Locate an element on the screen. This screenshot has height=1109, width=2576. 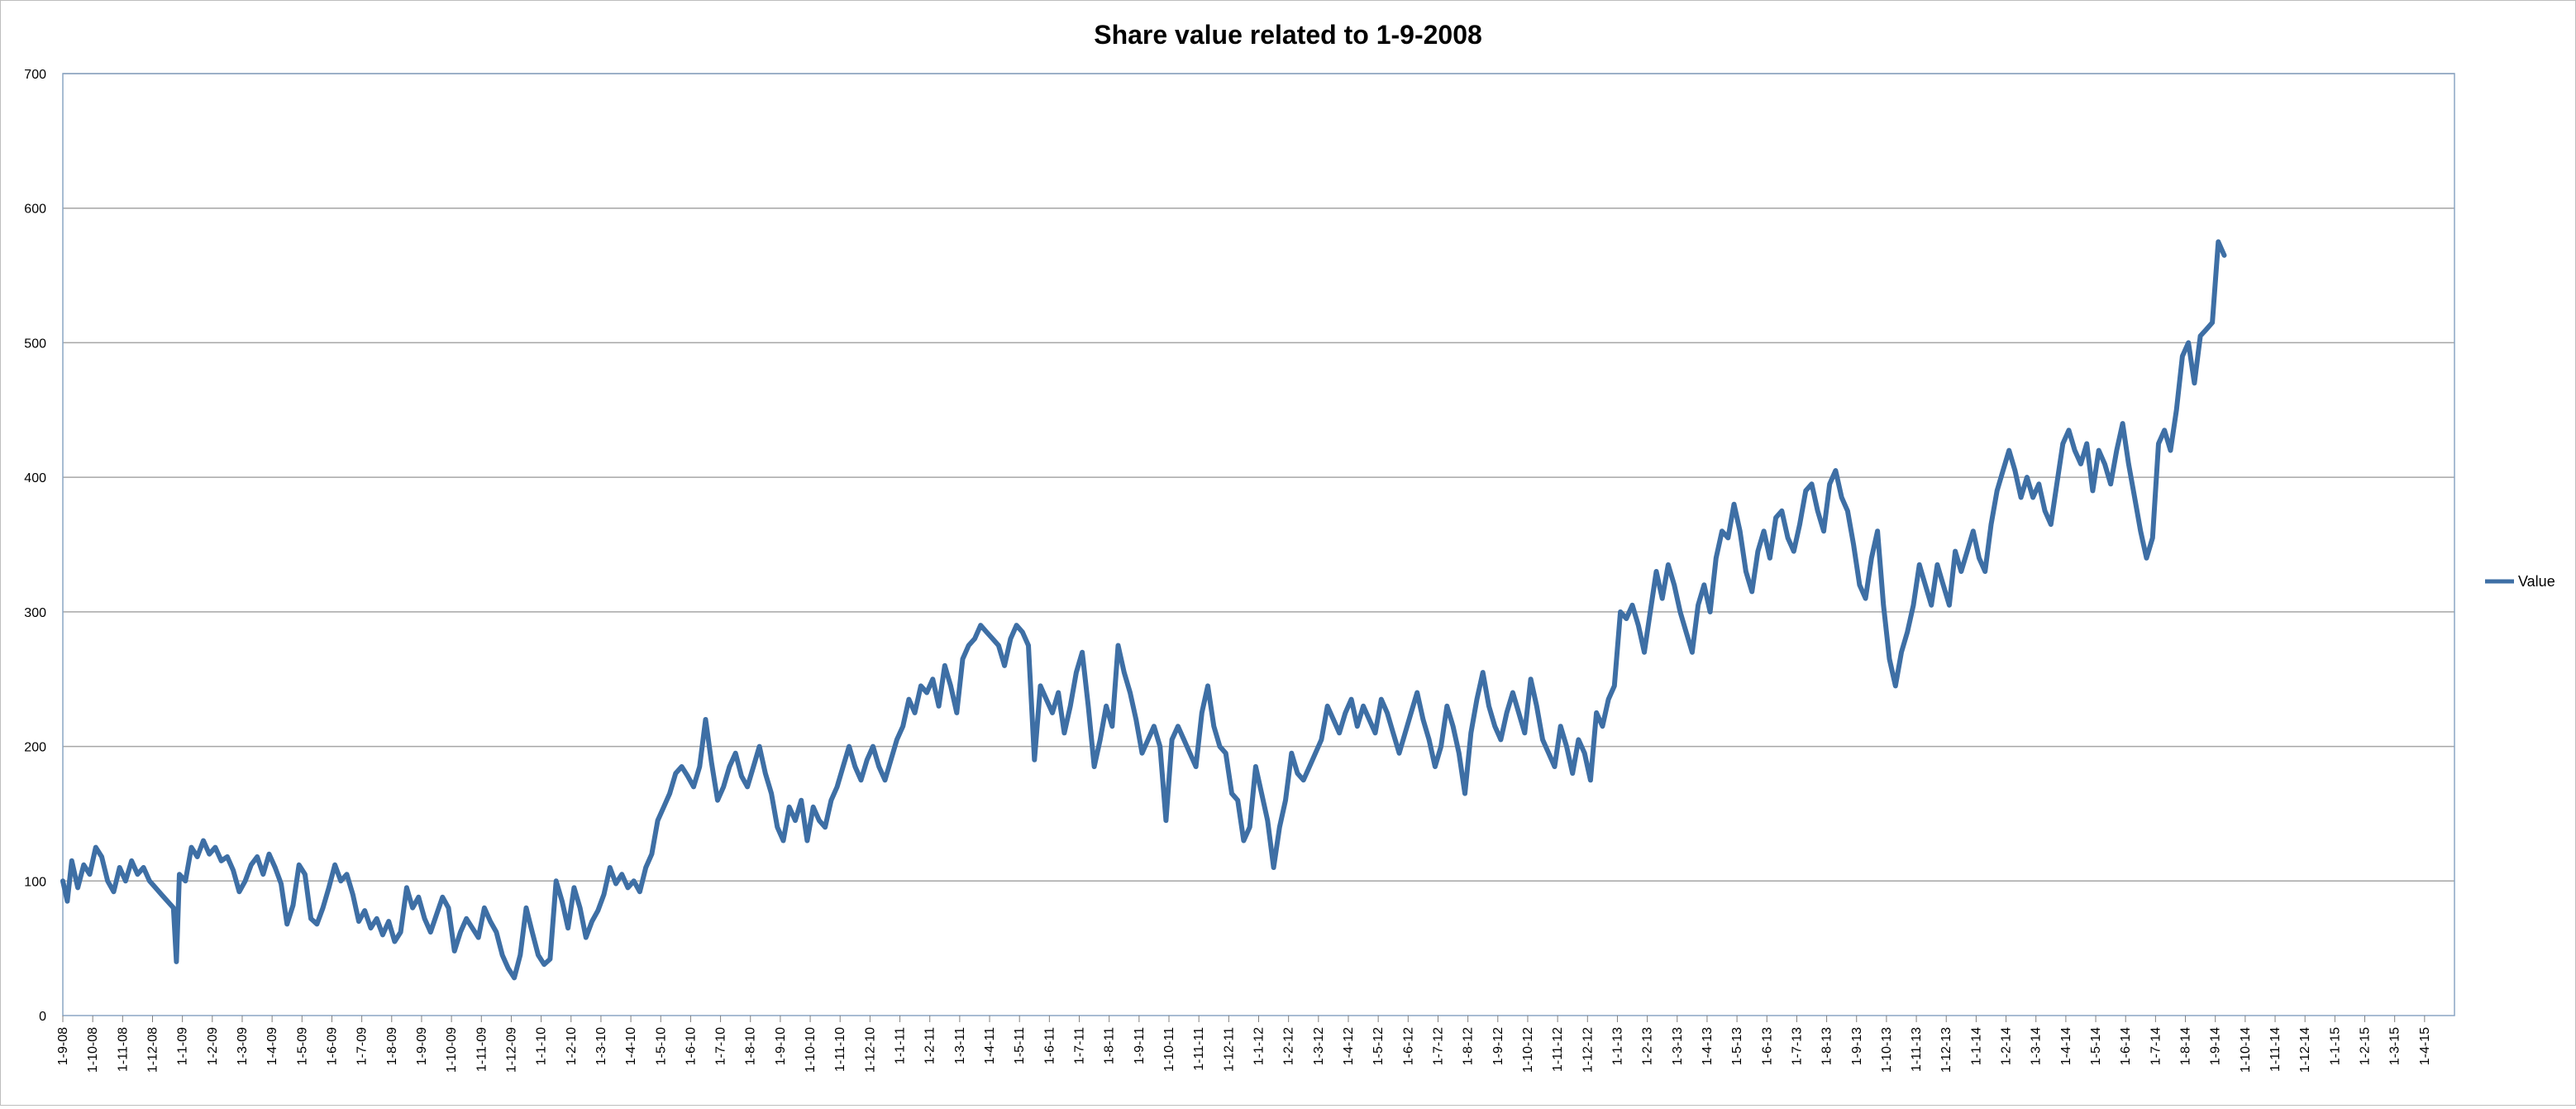
x-tick-label: 1-2-10 is located at coordinates (572, 1046).